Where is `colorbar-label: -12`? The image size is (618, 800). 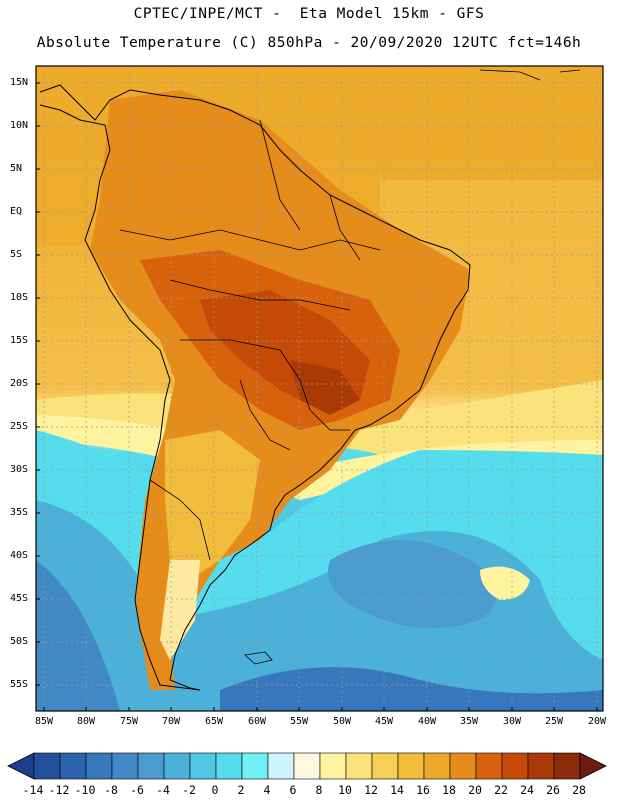 colorbar-label: -12 is located at coordinates (59, 790).